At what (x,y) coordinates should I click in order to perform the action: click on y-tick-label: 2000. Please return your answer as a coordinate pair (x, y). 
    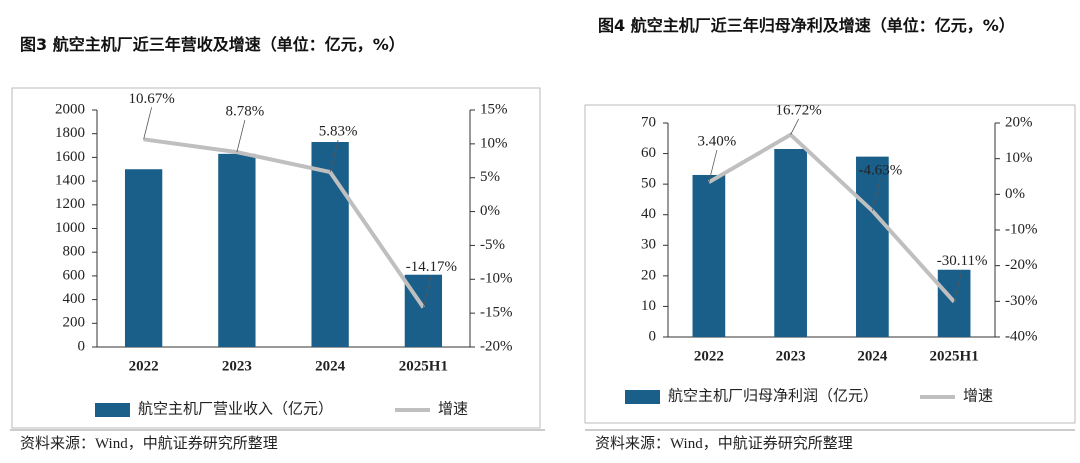
    Looking at the image, I should click on (70, 109).